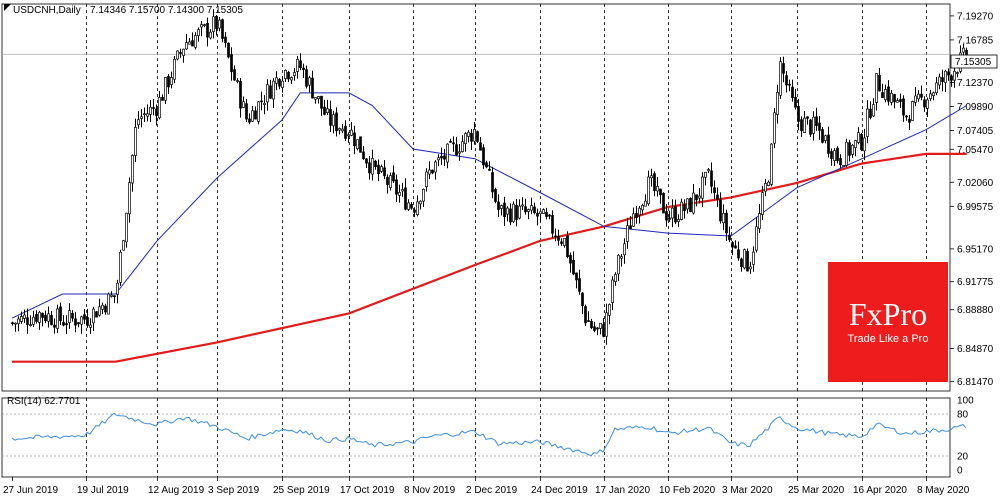  What do you see at coordinates (975, 310) in the screenshot?
I see `price-tick-label: 6.88880` at bounding box center [975, 310].